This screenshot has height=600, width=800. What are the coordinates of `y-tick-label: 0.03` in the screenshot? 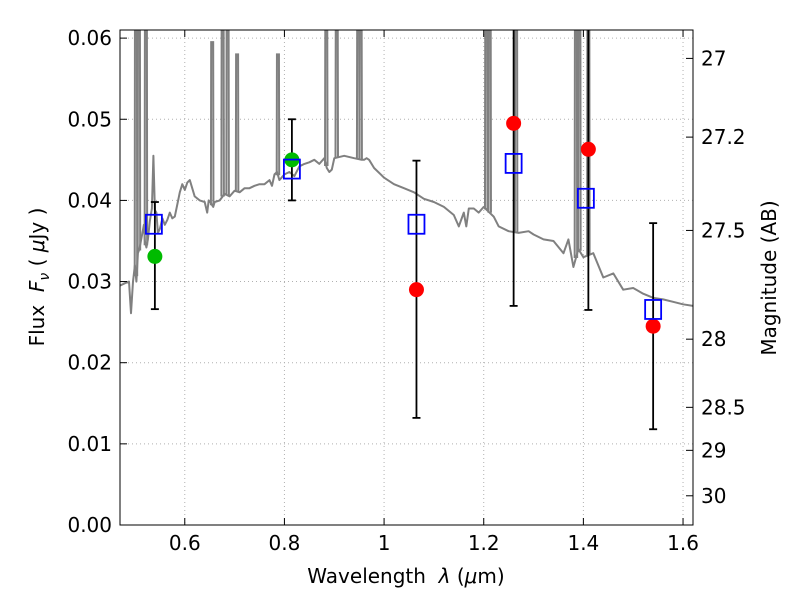 It's located at (89, 282).